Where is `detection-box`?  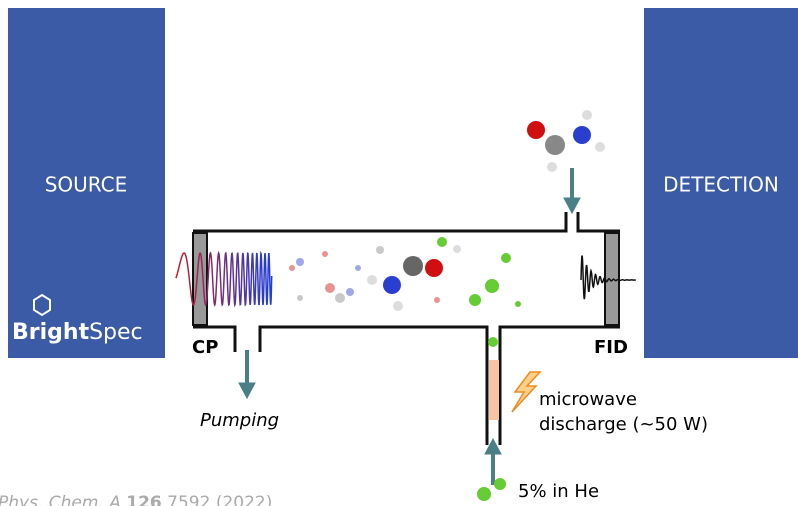
detection-box is located at coordinates (721, 183).